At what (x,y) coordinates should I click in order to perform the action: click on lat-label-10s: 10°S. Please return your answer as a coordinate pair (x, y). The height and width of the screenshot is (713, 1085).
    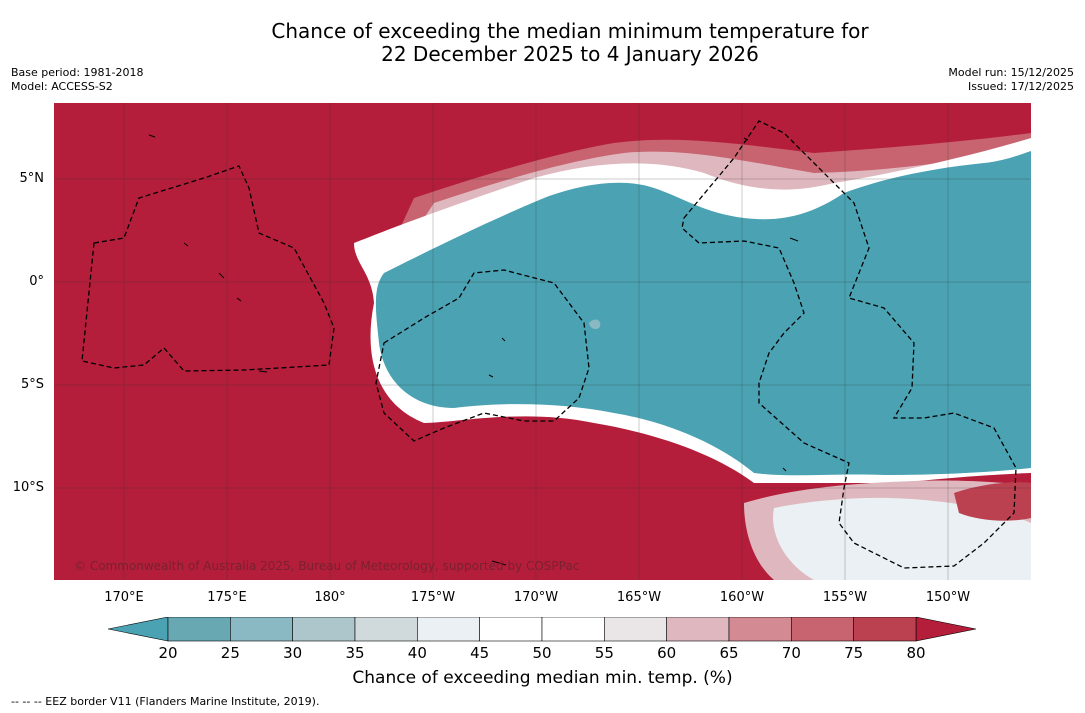
    Looking at the image, I should click on (28, 487).